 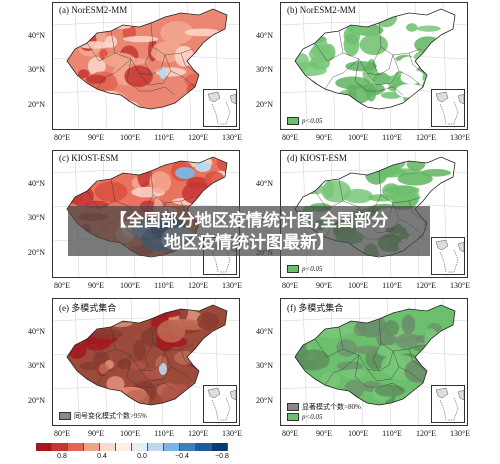 What do you see at coordinates (317, 158) in the screenshot?
I see `panel-title: (d) KIOST-ESM` at bounding box center [317, 158].